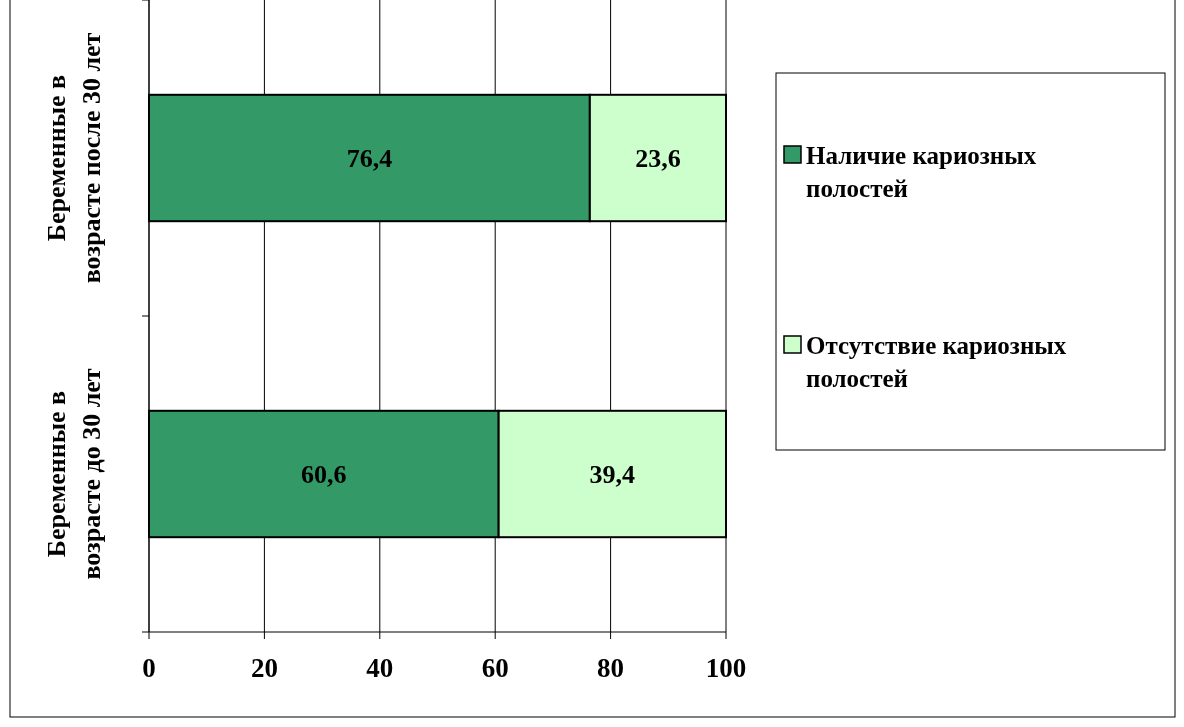 This screenshot has width=1184, height=727. I want to click on x-tick-label: 80, so click(611, 668).